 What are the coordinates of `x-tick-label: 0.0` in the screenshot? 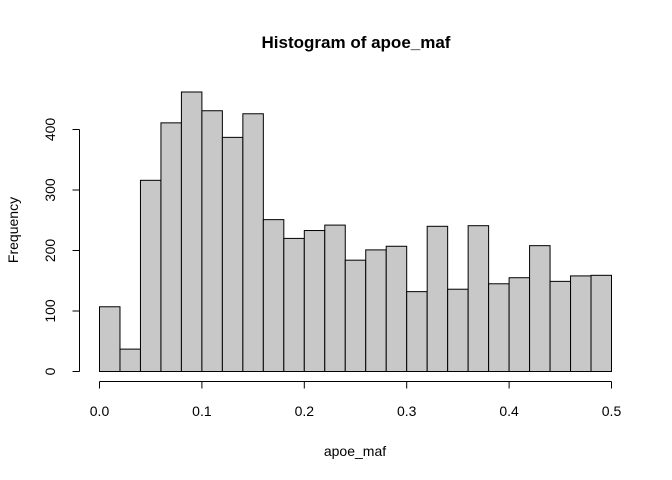 It's located at (100, 411).